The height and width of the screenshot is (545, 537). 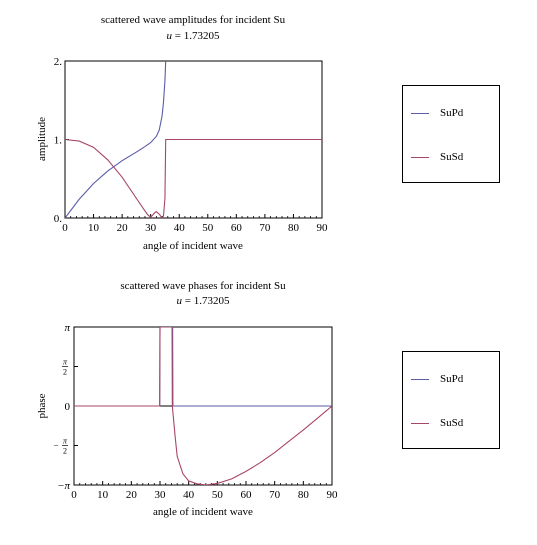 What do you see at coordinates (451, 134) in the screenshot?
I see `legend-amplitude: SuPd SuSd` at bounding box center [451, 134].